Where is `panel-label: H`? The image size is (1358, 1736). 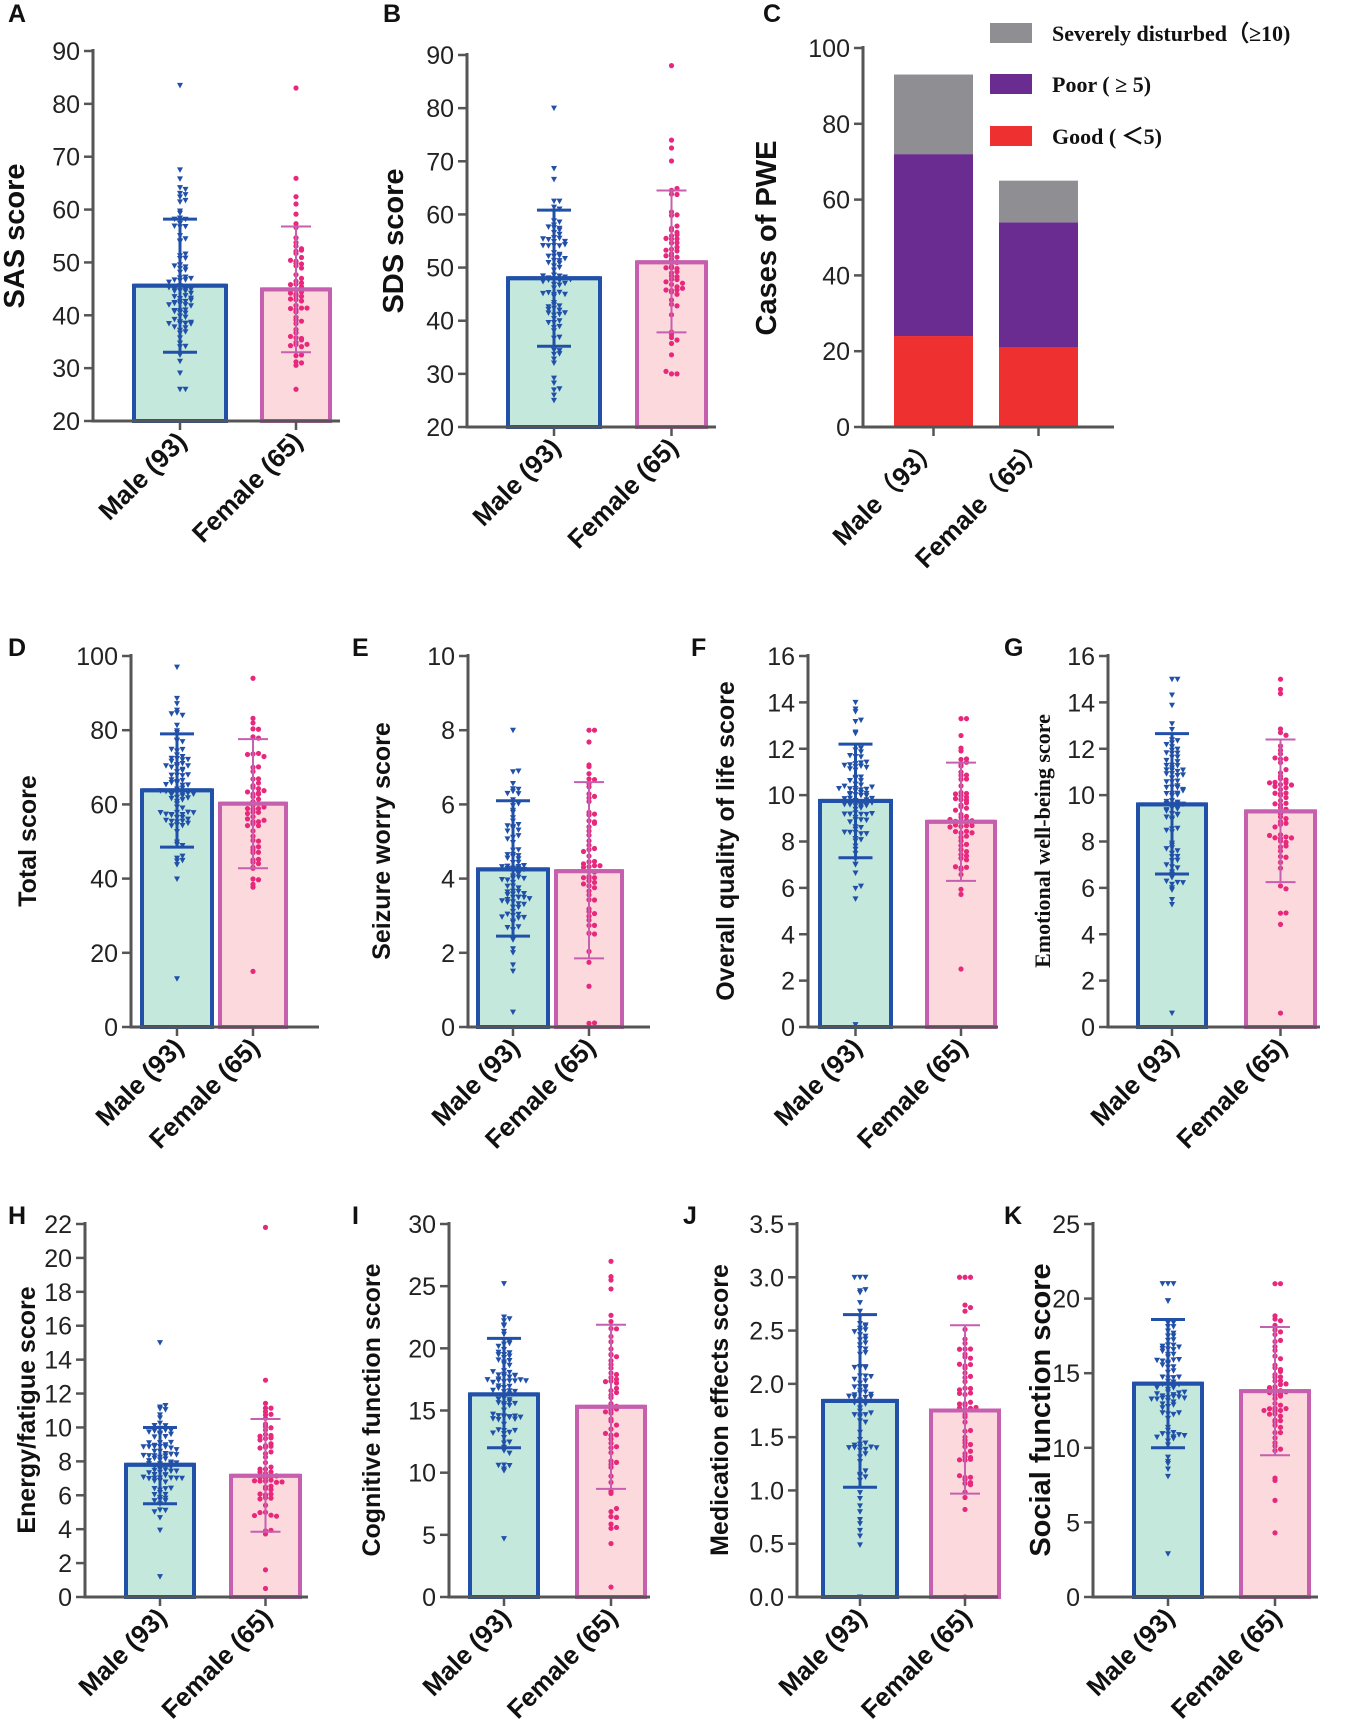
panel-label: H is located at coordinates (17, 1216).